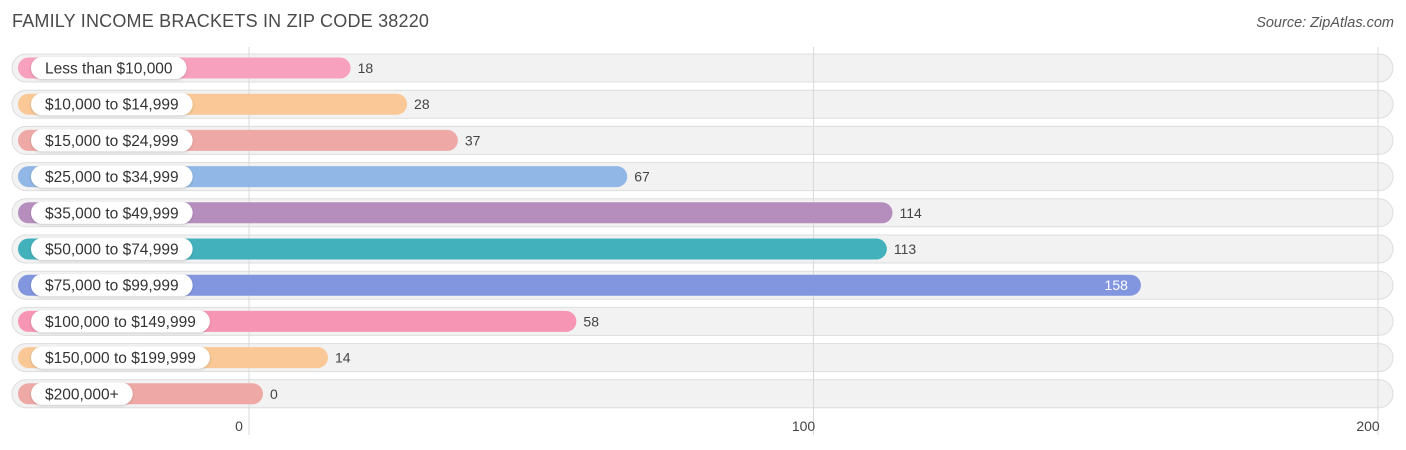  I want to click on category-label: $200,000+, so click(82, 394).